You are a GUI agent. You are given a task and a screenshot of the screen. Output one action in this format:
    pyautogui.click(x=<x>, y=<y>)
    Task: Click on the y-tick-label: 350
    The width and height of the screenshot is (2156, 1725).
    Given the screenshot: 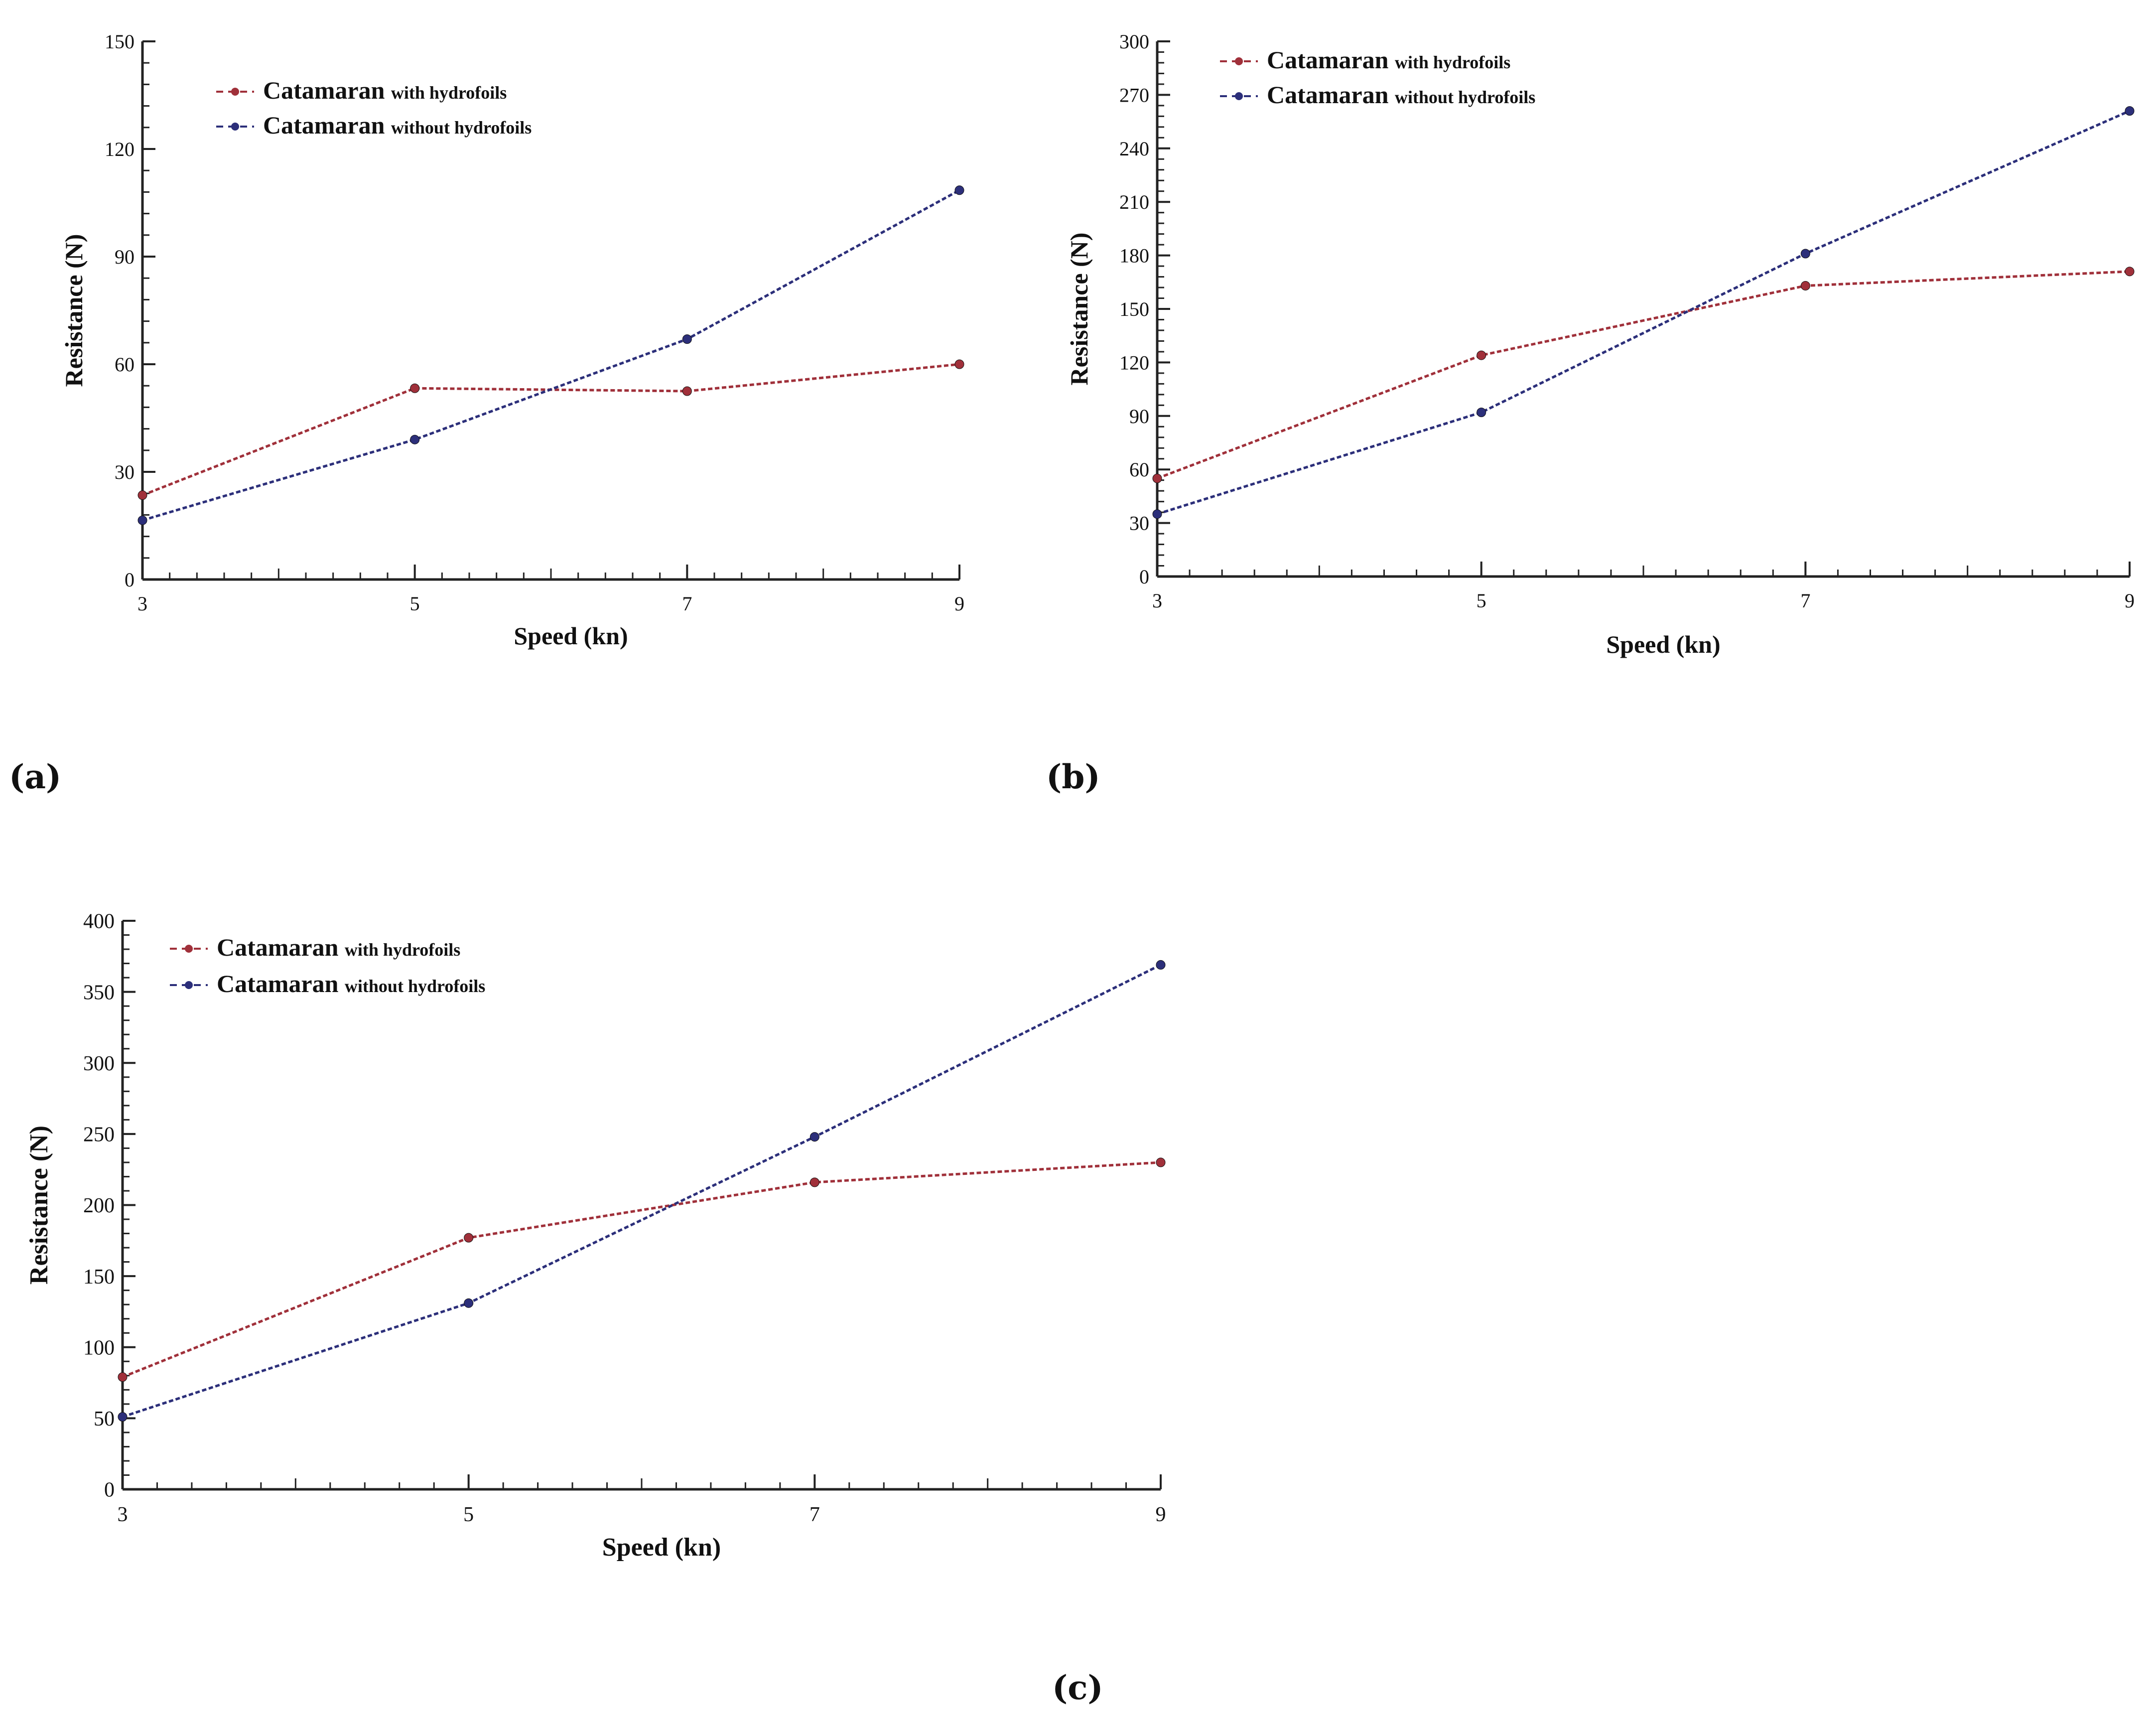 What is the action you would take?
    pyautogui.click(x=99, y=992)
    